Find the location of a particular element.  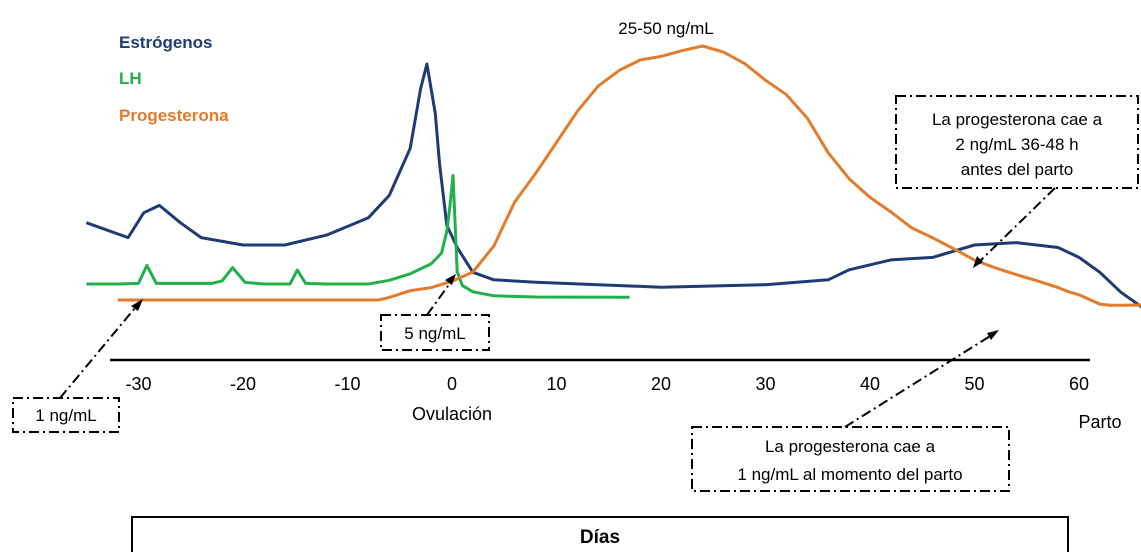

x-axis-title: Días is located at coordinates (600, 537).